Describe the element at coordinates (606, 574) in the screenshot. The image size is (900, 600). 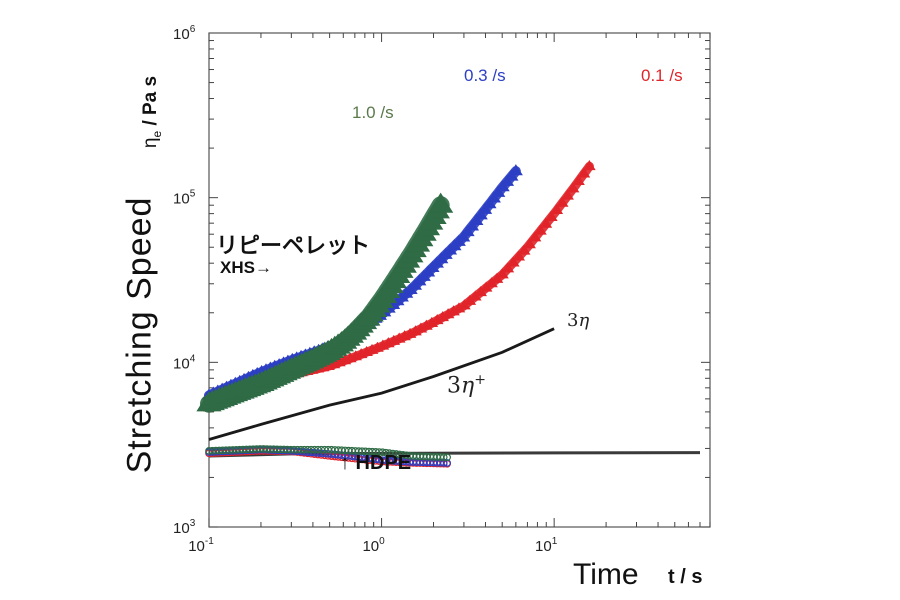
I see `x-axis-label: Time` at that location.